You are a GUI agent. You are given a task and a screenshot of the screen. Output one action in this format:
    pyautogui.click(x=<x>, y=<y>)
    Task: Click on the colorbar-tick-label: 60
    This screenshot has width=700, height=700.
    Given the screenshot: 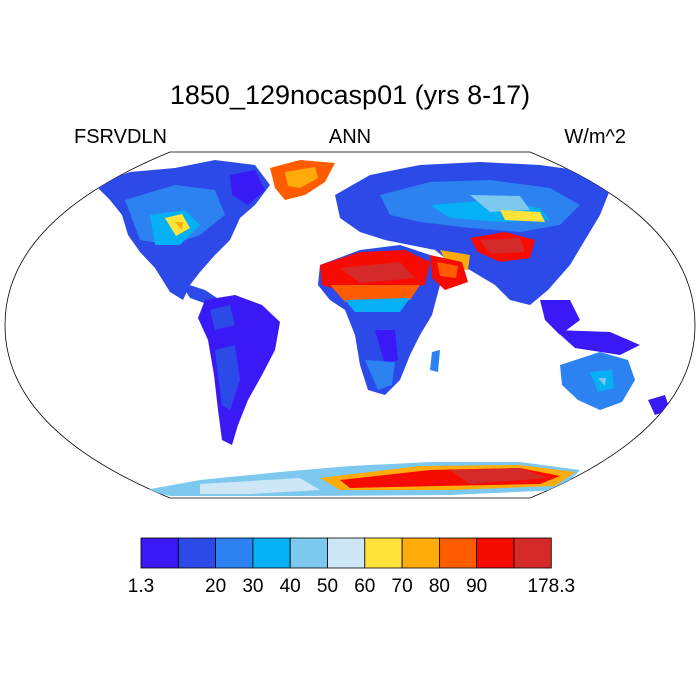 What is the action you would take?
    pyautogui.click(x=365, y=586)
    